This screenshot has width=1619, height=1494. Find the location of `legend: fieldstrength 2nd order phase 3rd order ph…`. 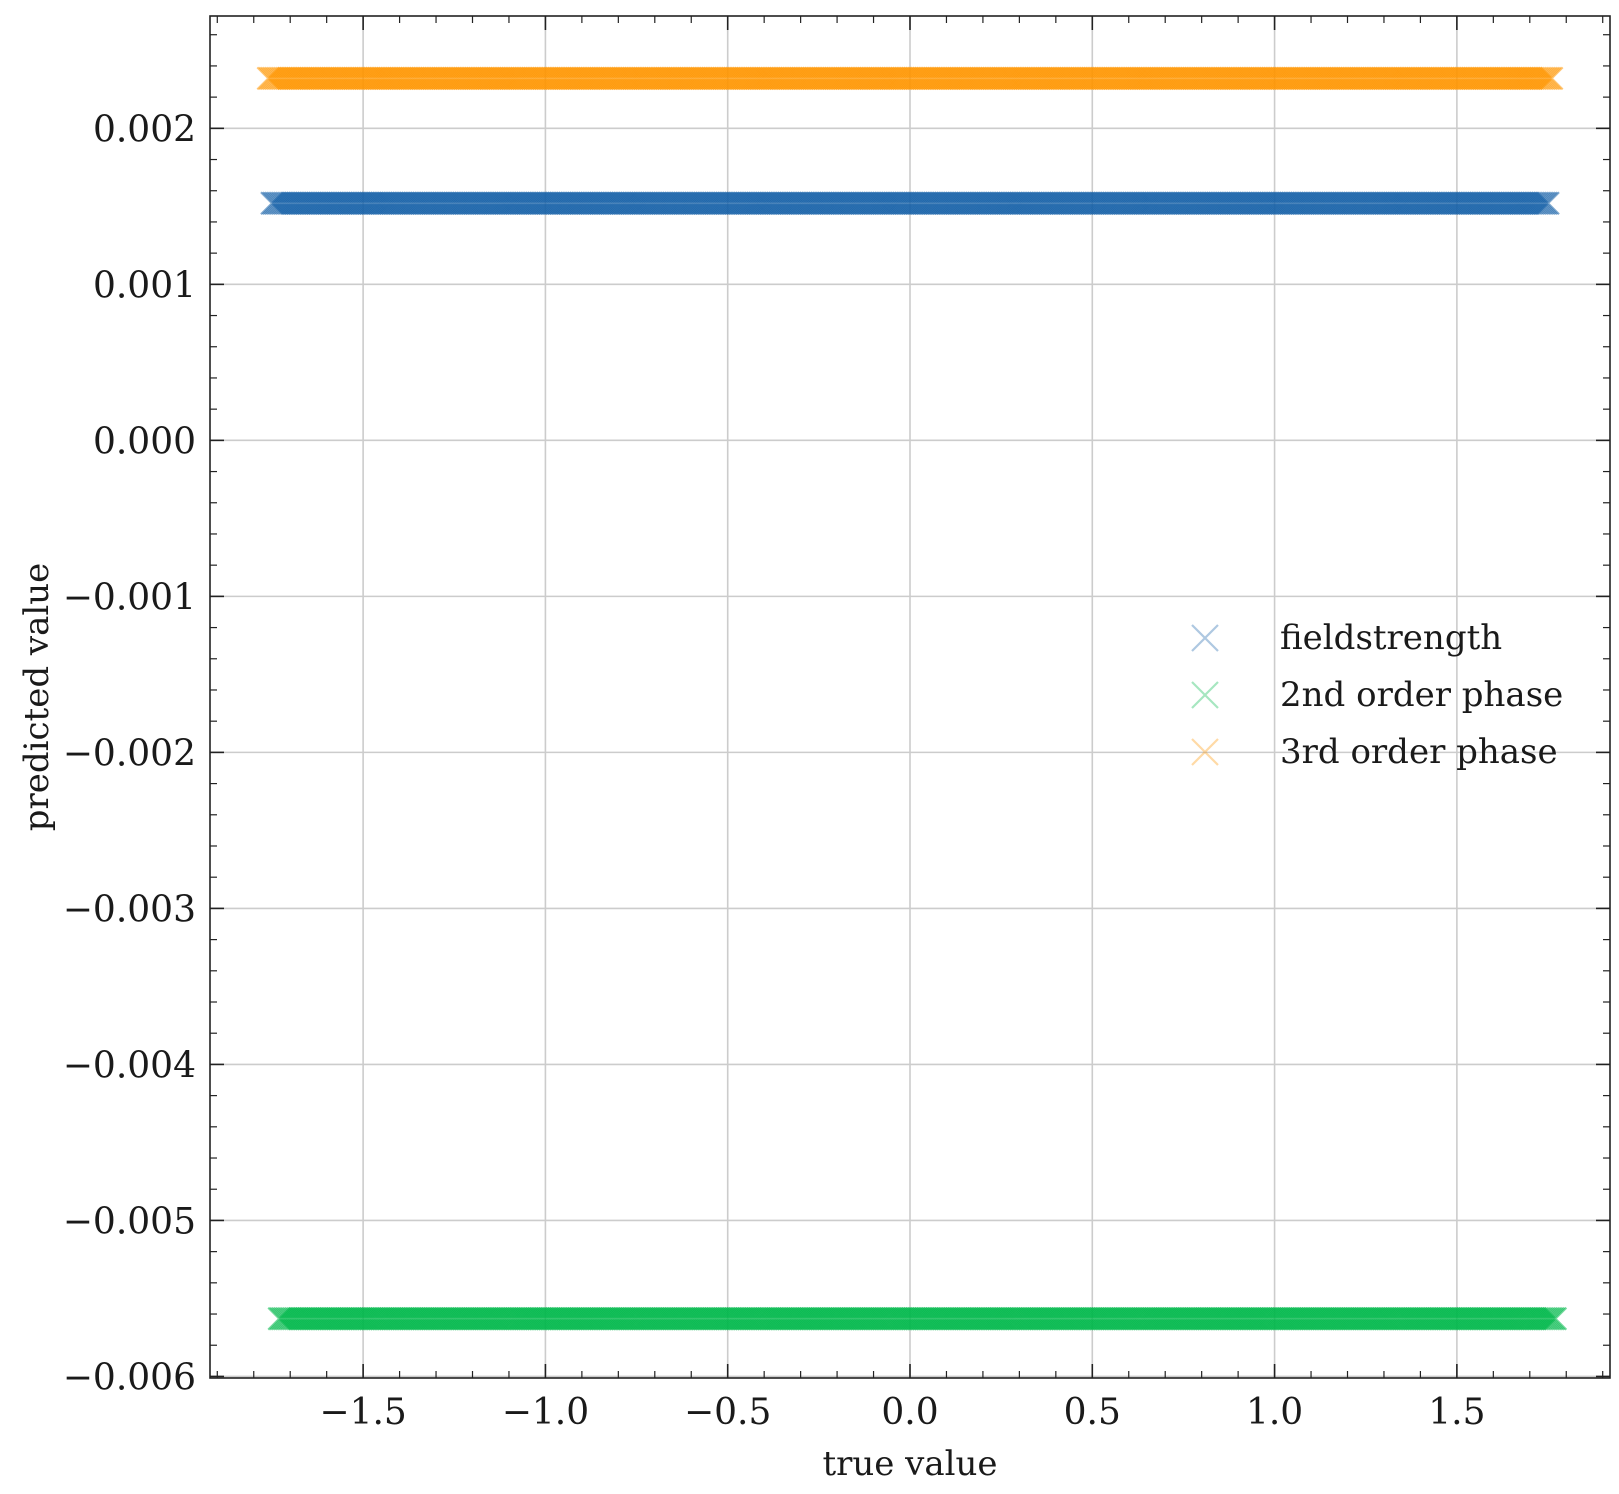

legend: fieldstrength 2nd order phase 3rd order ph… is located at coordinates (1377, 695).